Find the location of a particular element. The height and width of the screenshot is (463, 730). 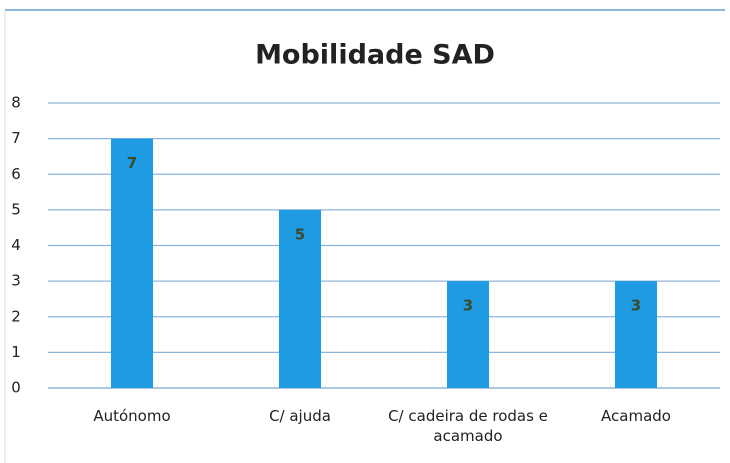

y-tick-label: 3 is located at coordinates (16, 281).